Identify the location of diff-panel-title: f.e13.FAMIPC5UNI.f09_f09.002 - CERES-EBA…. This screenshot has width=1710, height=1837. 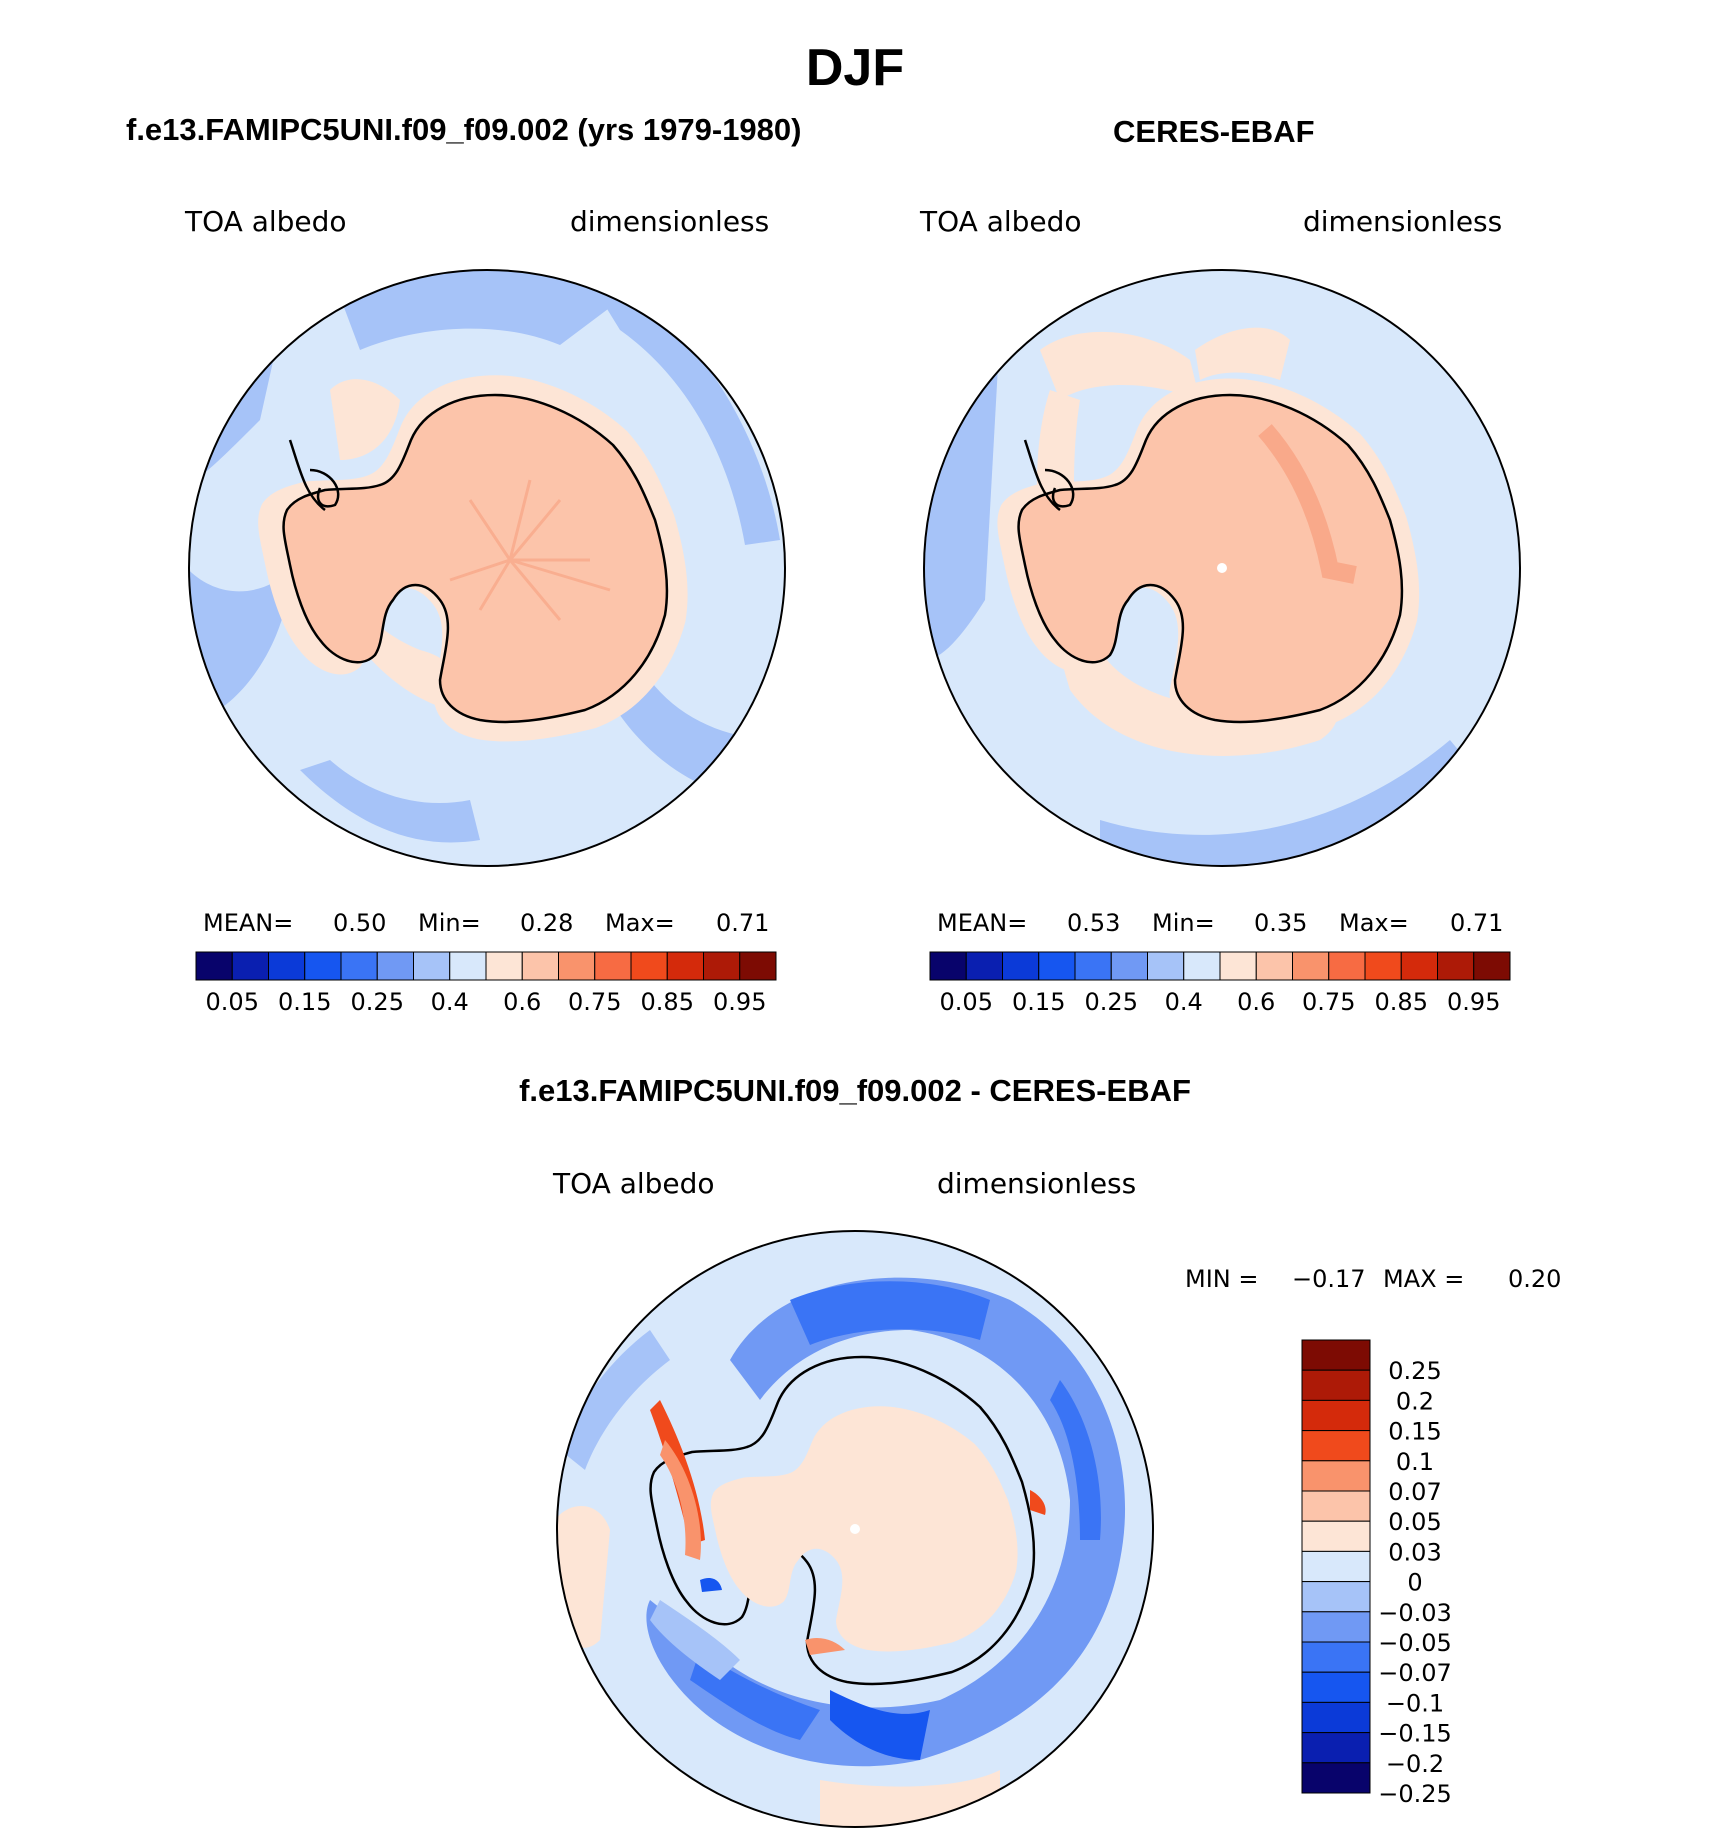
(855, 1090).